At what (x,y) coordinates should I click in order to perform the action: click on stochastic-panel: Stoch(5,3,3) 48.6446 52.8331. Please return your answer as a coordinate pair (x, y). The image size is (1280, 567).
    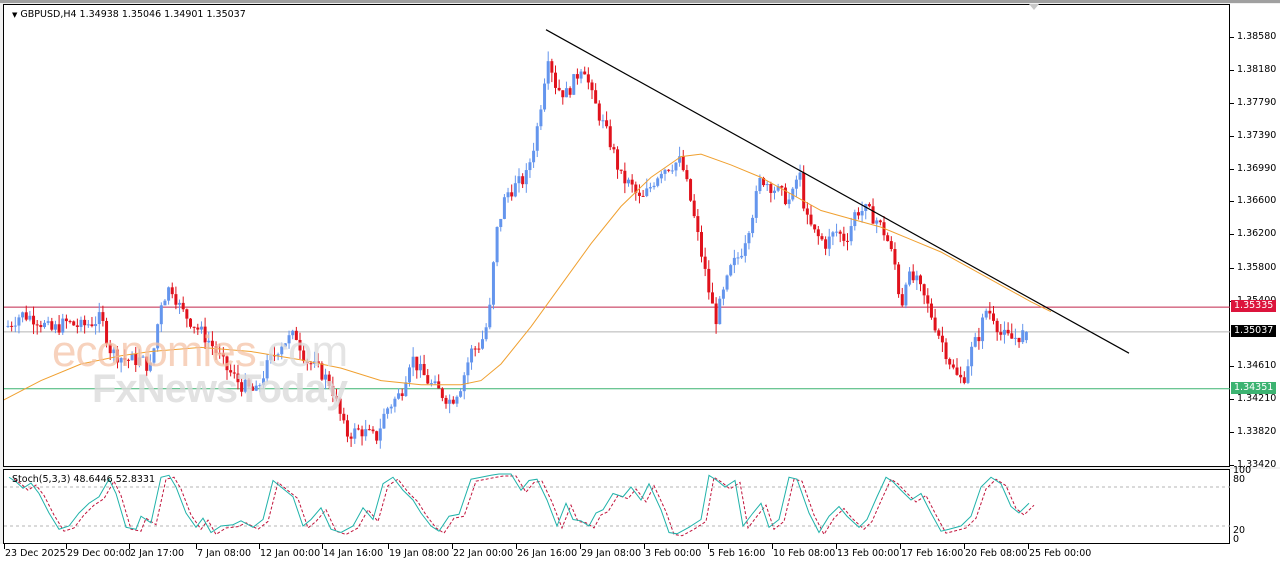
    Looking at the image, I should click on (617, 506).